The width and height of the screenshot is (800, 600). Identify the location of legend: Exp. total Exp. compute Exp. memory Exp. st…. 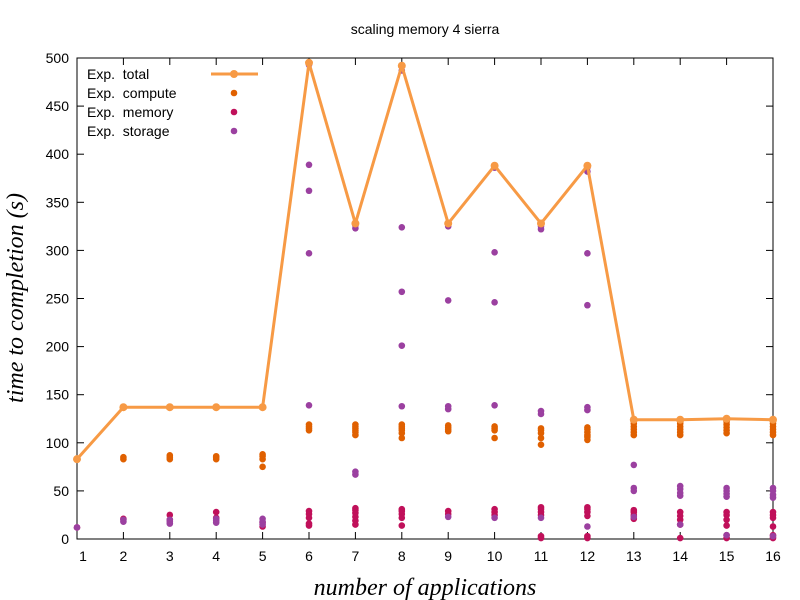
(172, 102).